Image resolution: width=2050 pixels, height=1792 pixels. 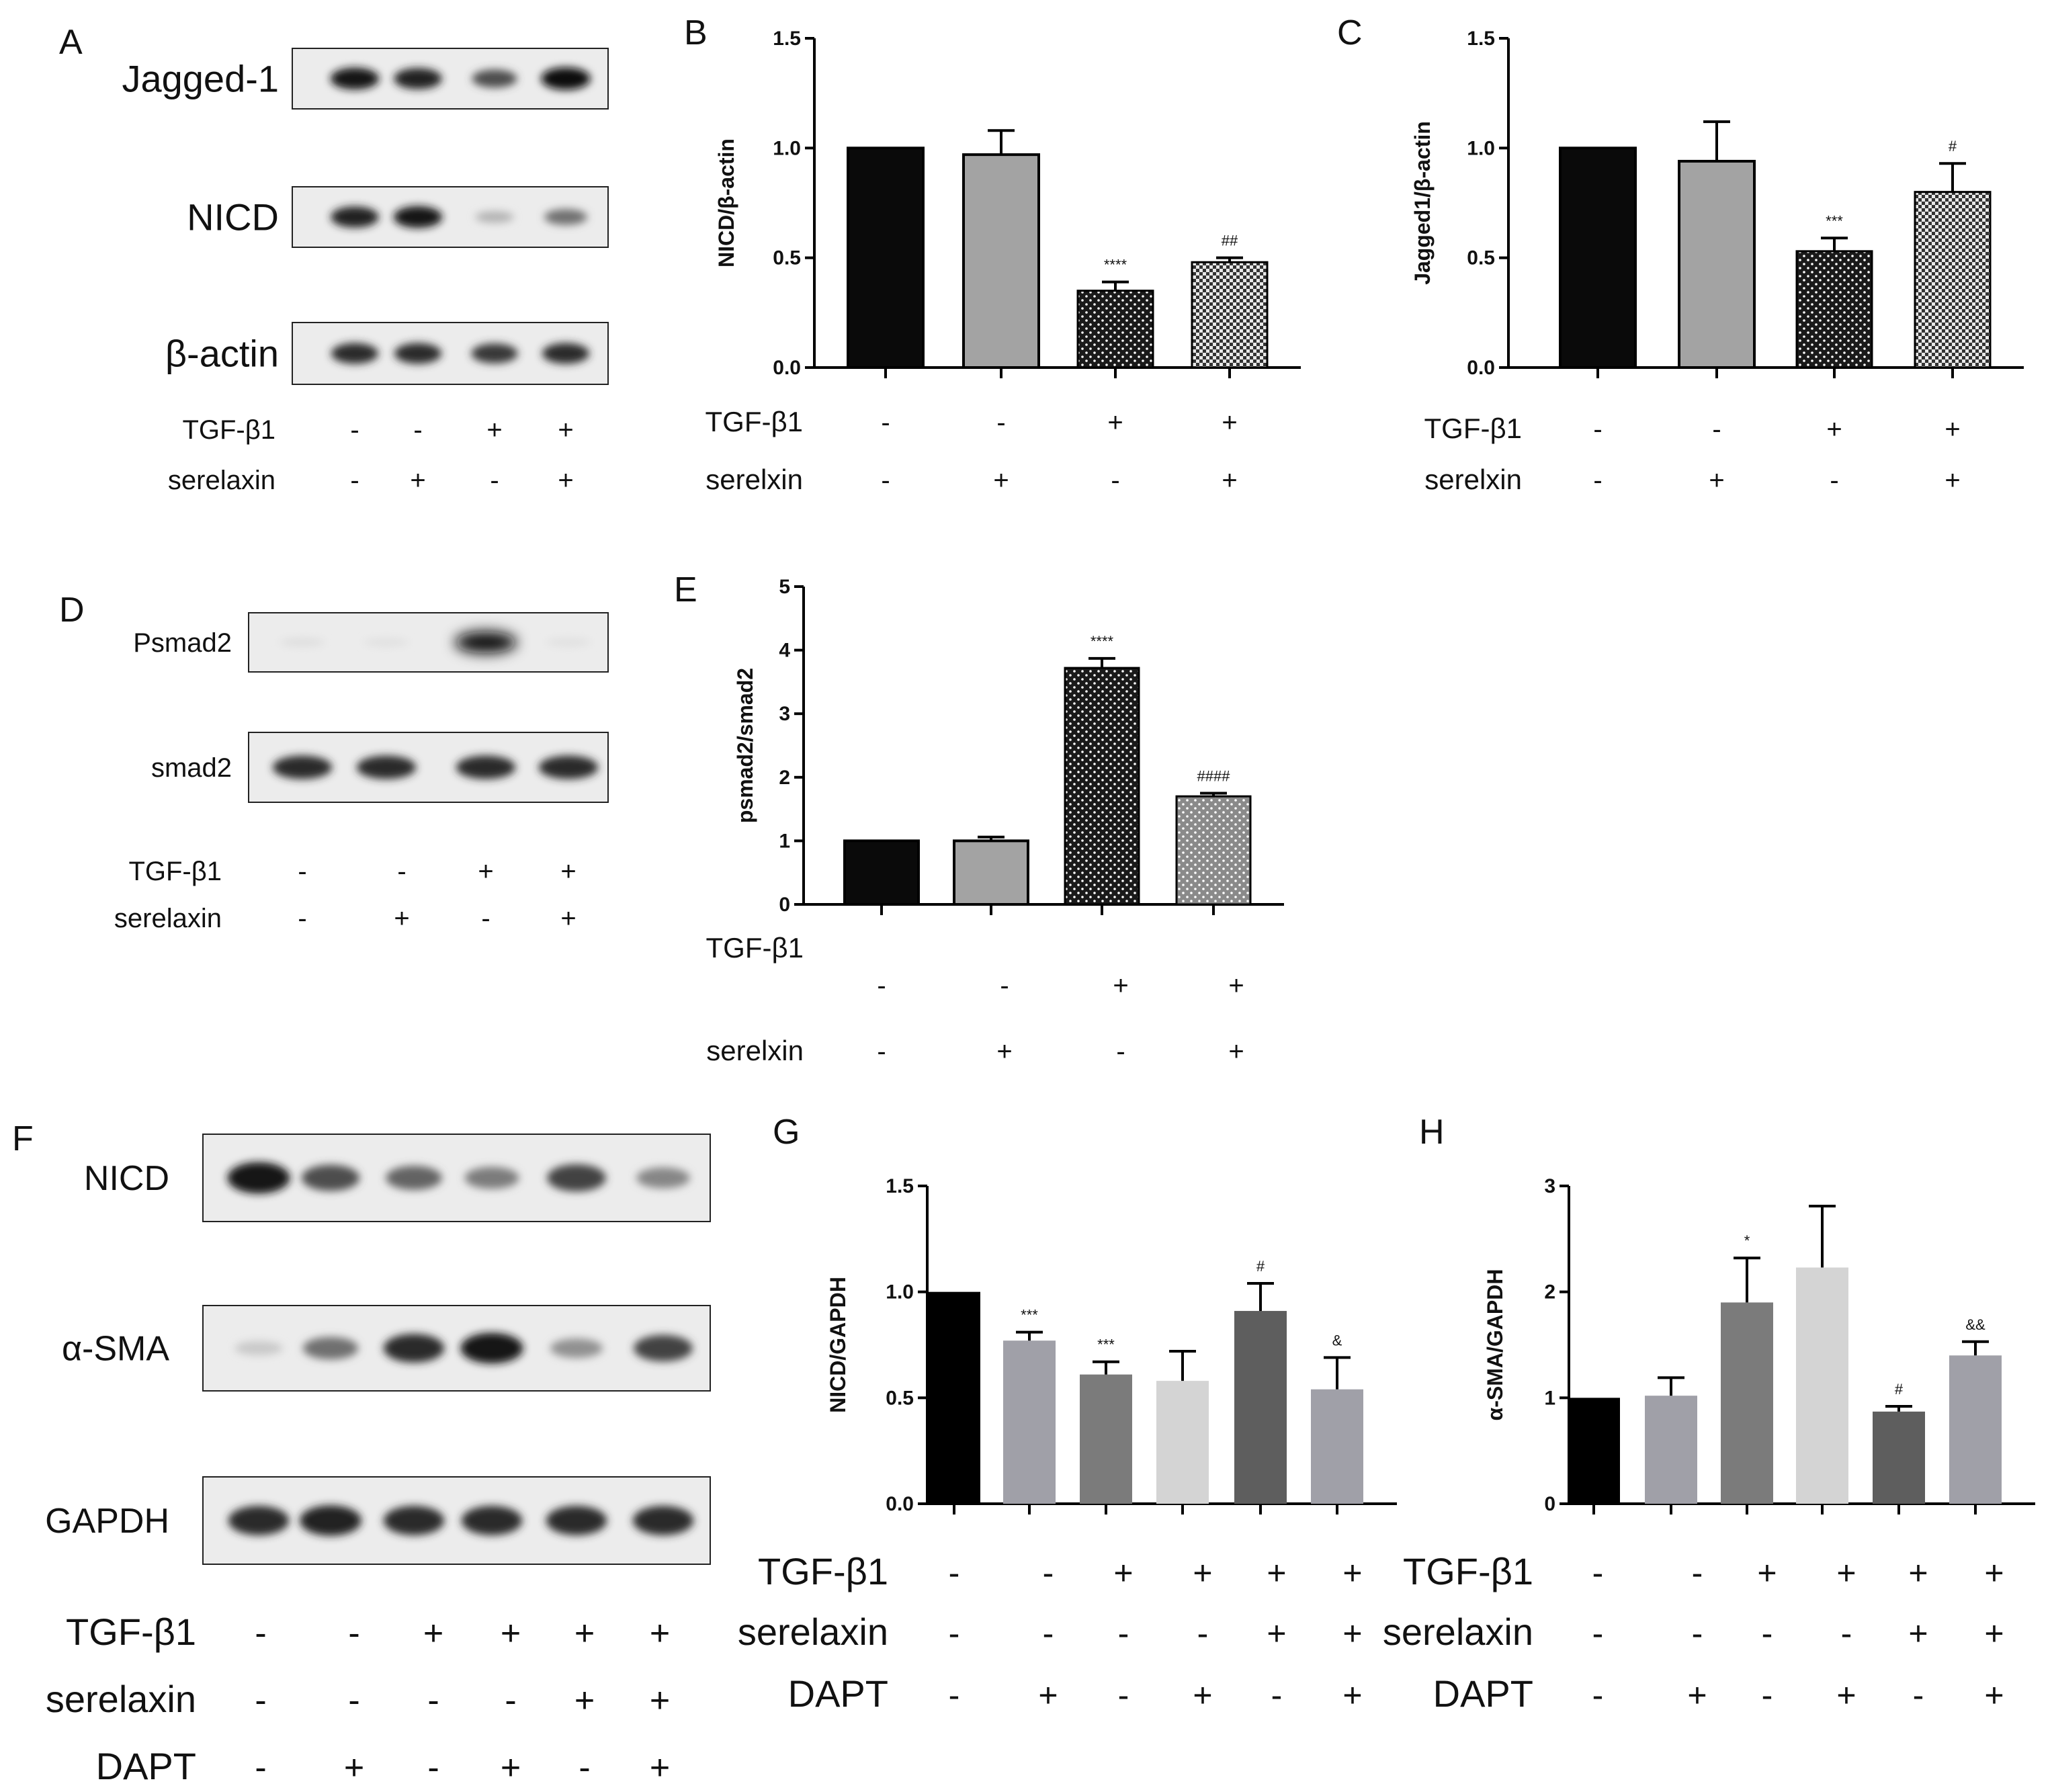 I want to click on y-tick-label: 1.0, so click(x=787, y=148).